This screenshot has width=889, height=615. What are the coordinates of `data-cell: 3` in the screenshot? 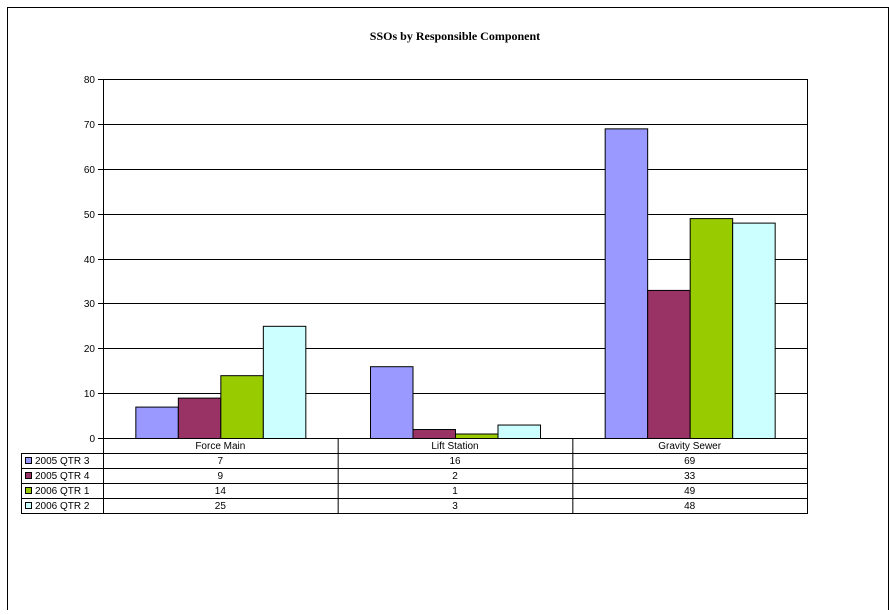 It's located at (455, 506).